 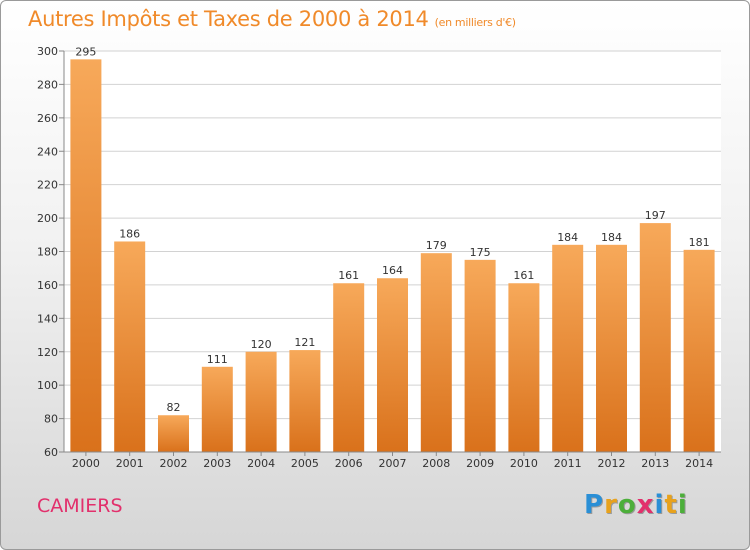 I want to click on x-tick-label: 2006, so click(x=349, y=463).